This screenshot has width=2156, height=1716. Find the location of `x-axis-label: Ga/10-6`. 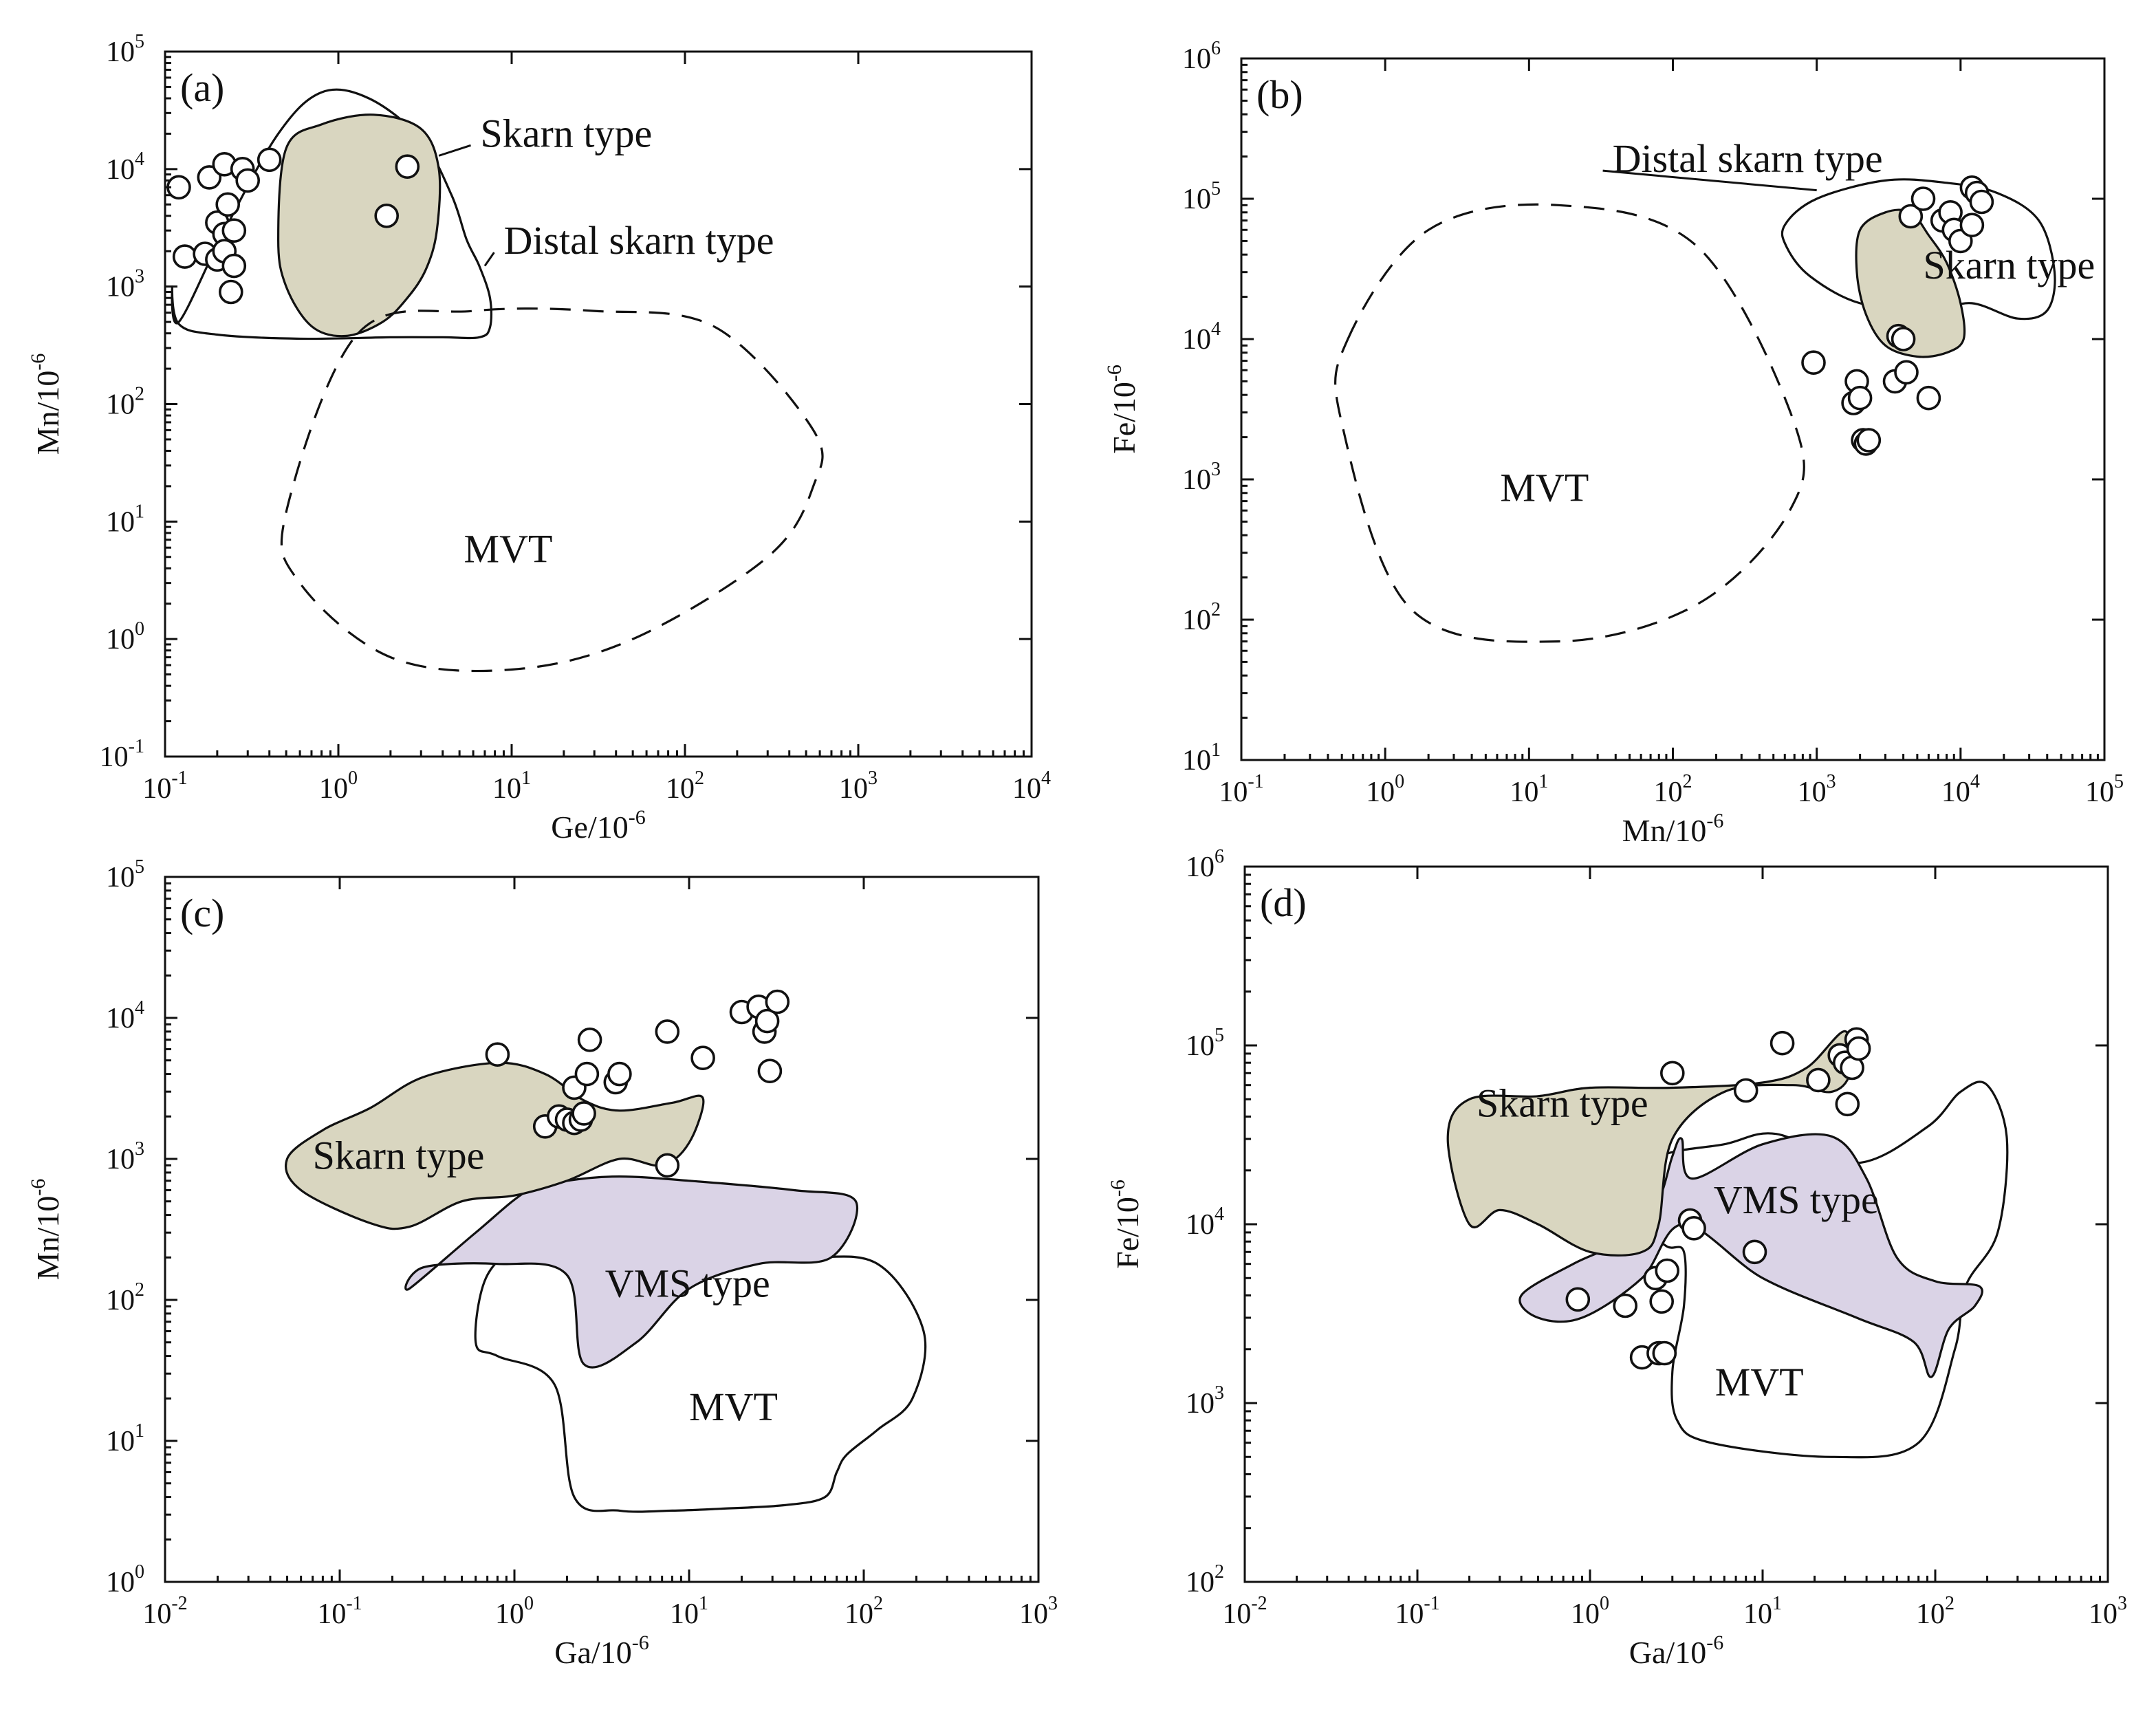

x-axis-label: Ga/10-6 is located at coordinates (602, 1651).